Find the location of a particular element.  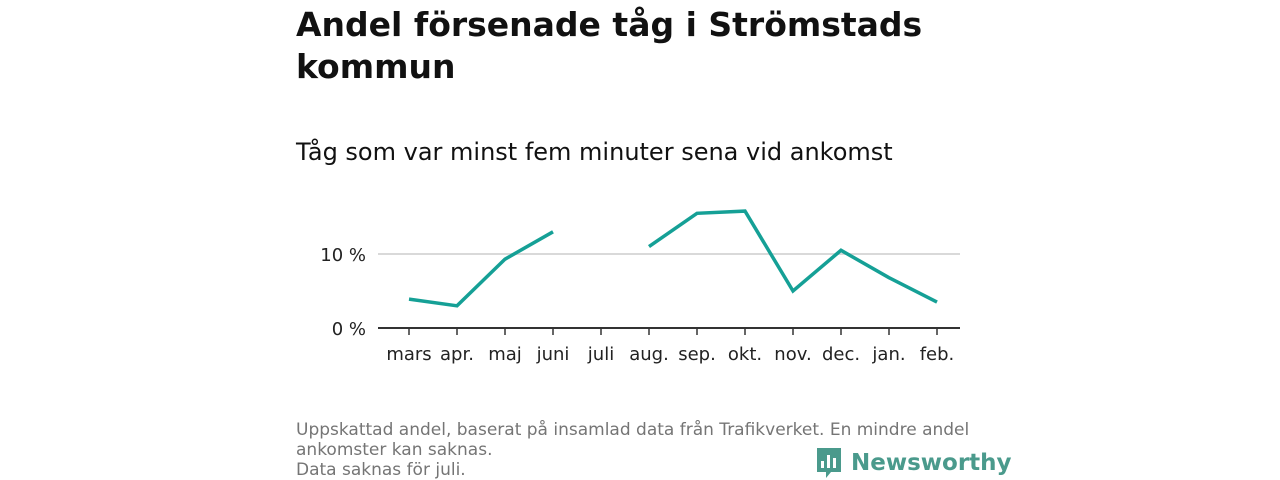

brand-logo: Newsworthy is located at coordinates (913, 463).